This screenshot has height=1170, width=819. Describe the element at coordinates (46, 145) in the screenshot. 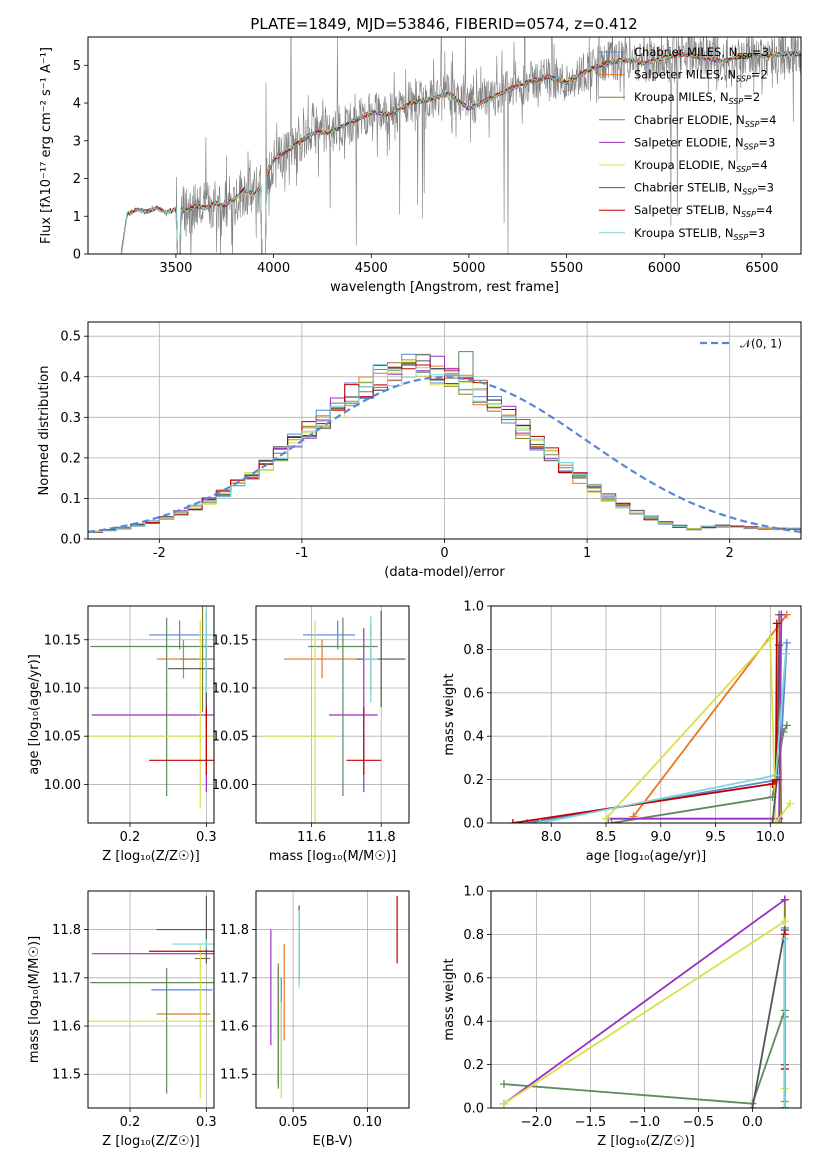

I see `y-axis-label: Flux [fλ10⁻¹⁷ erg cm⁻² s⁻¹ A⁻¹]` at that location.